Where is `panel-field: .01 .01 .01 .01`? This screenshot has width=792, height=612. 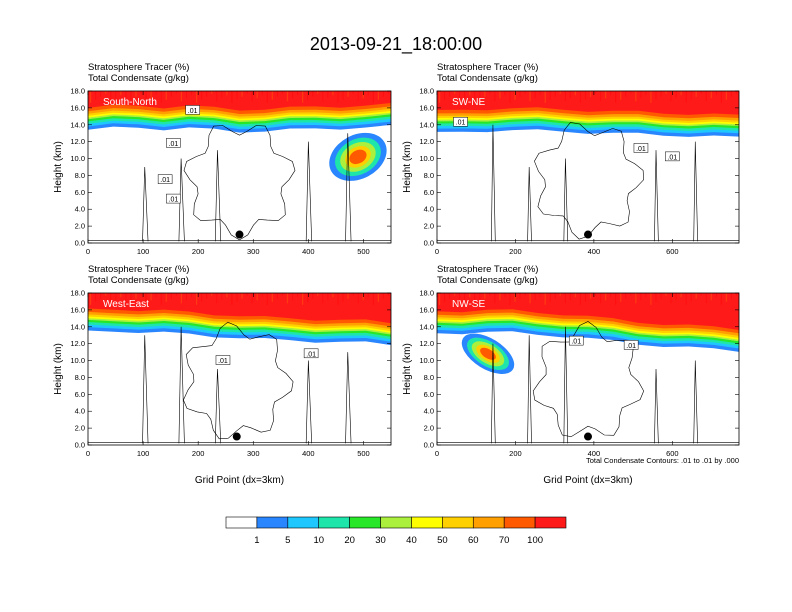 panel-field: .01 .01 .01 .01 is located at coordinates (239, 167).